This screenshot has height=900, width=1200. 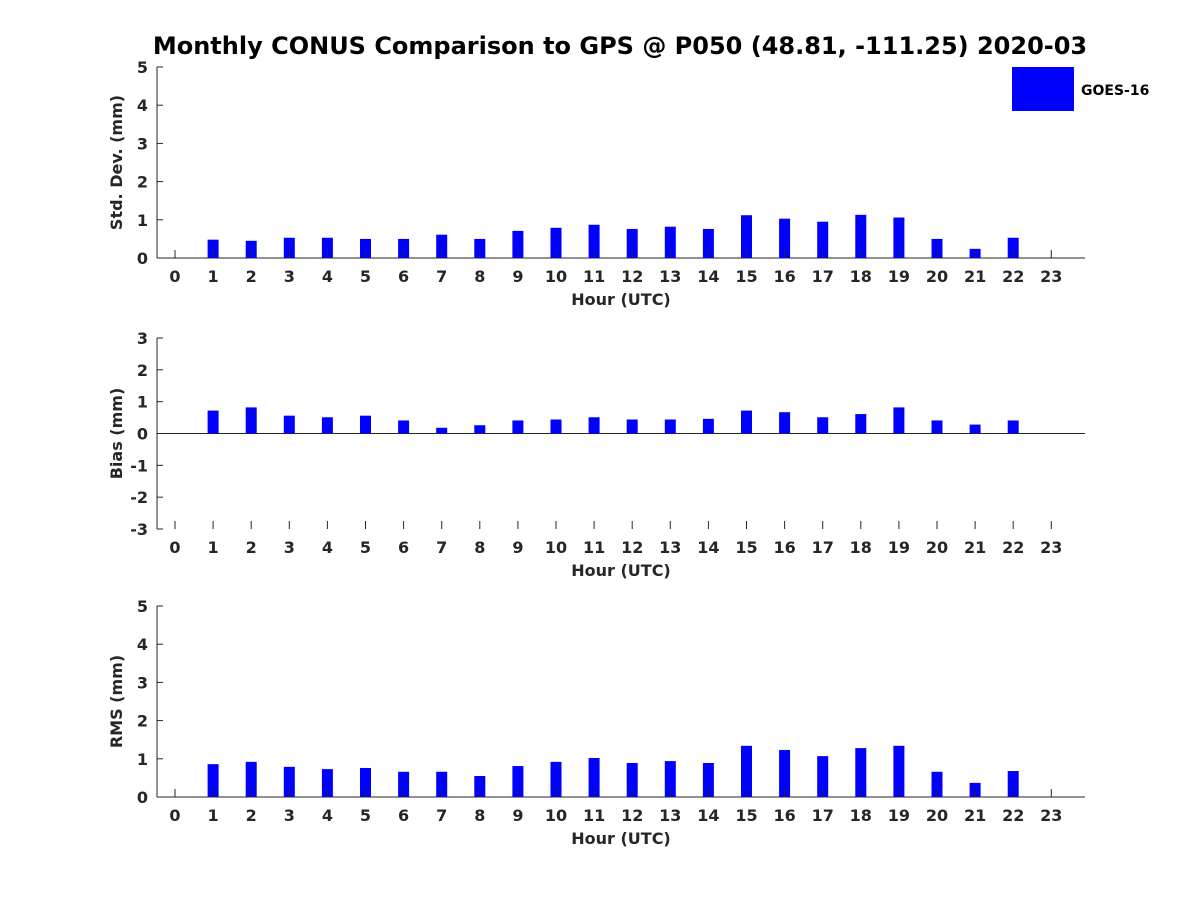 I want to click on y-tick-label: -1, so click(x=139, y=465).